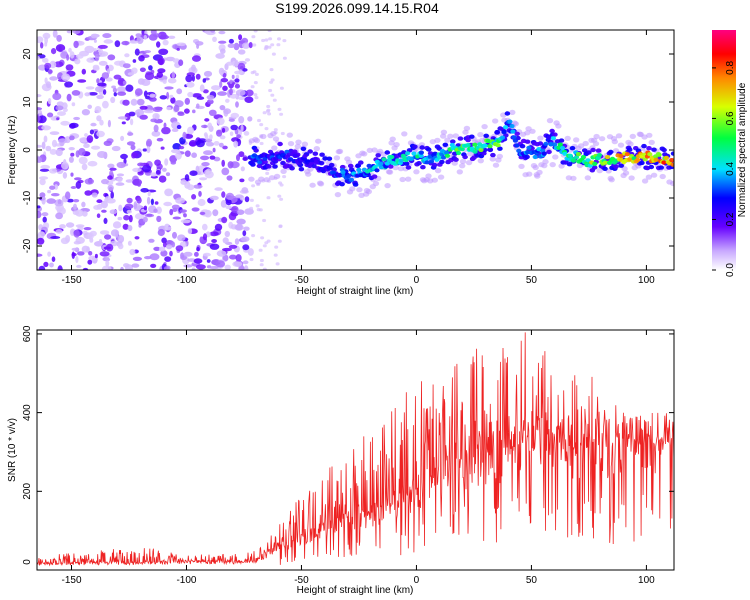 Image resolution: width=750 pixels, height=600 pixels. I want to click on spectrogram-ytick-label: -20, so click(27, 245).